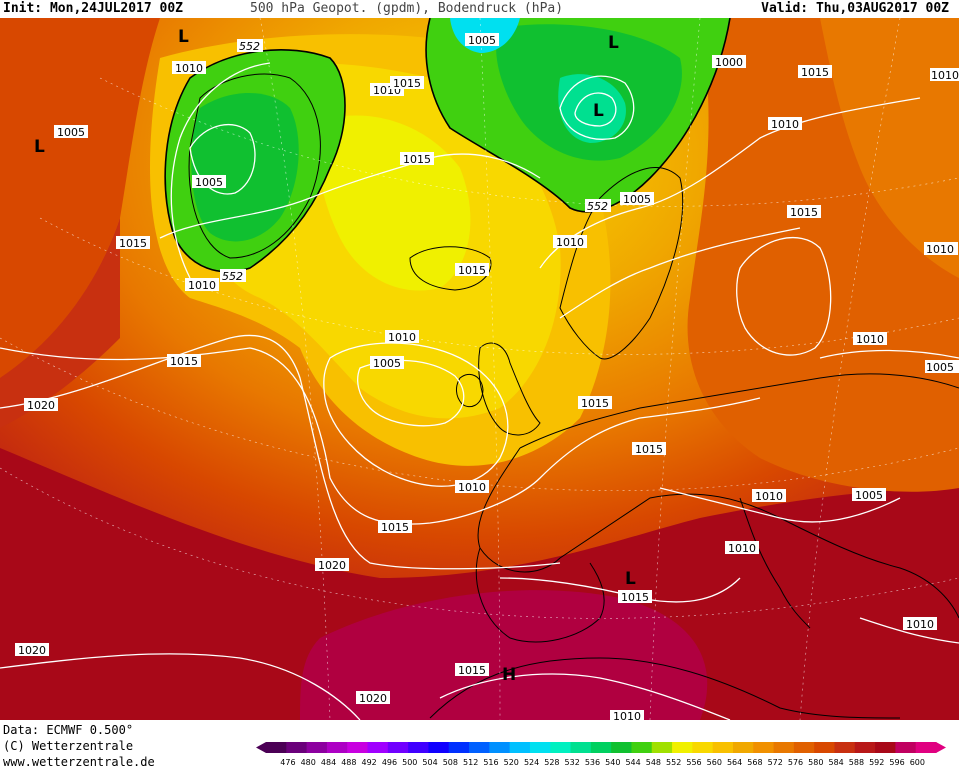  What do you see at coordinates (889, 354) in the screenshot?
I see `isobar-1010-east` at bounding box center [889, 354].